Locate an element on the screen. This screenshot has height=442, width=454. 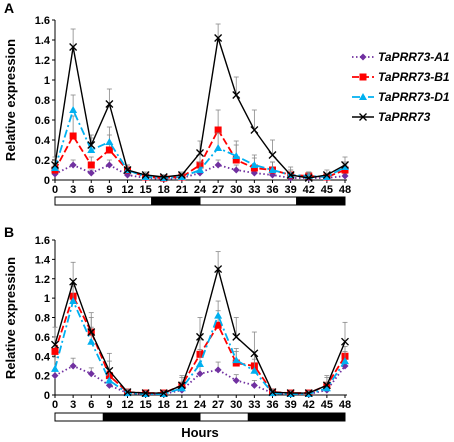
legend-item: TaPRR73 is located at coordinates (391, 117).